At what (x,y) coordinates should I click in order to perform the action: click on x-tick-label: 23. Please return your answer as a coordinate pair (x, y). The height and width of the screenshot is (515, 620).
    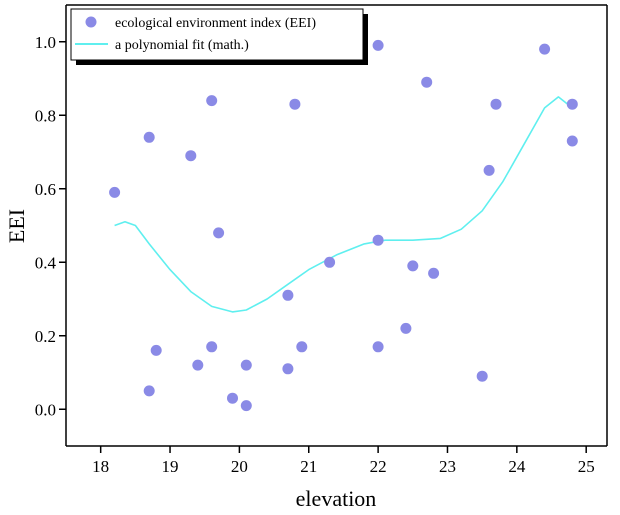
    Looking at the image, I should click on (447, 466).